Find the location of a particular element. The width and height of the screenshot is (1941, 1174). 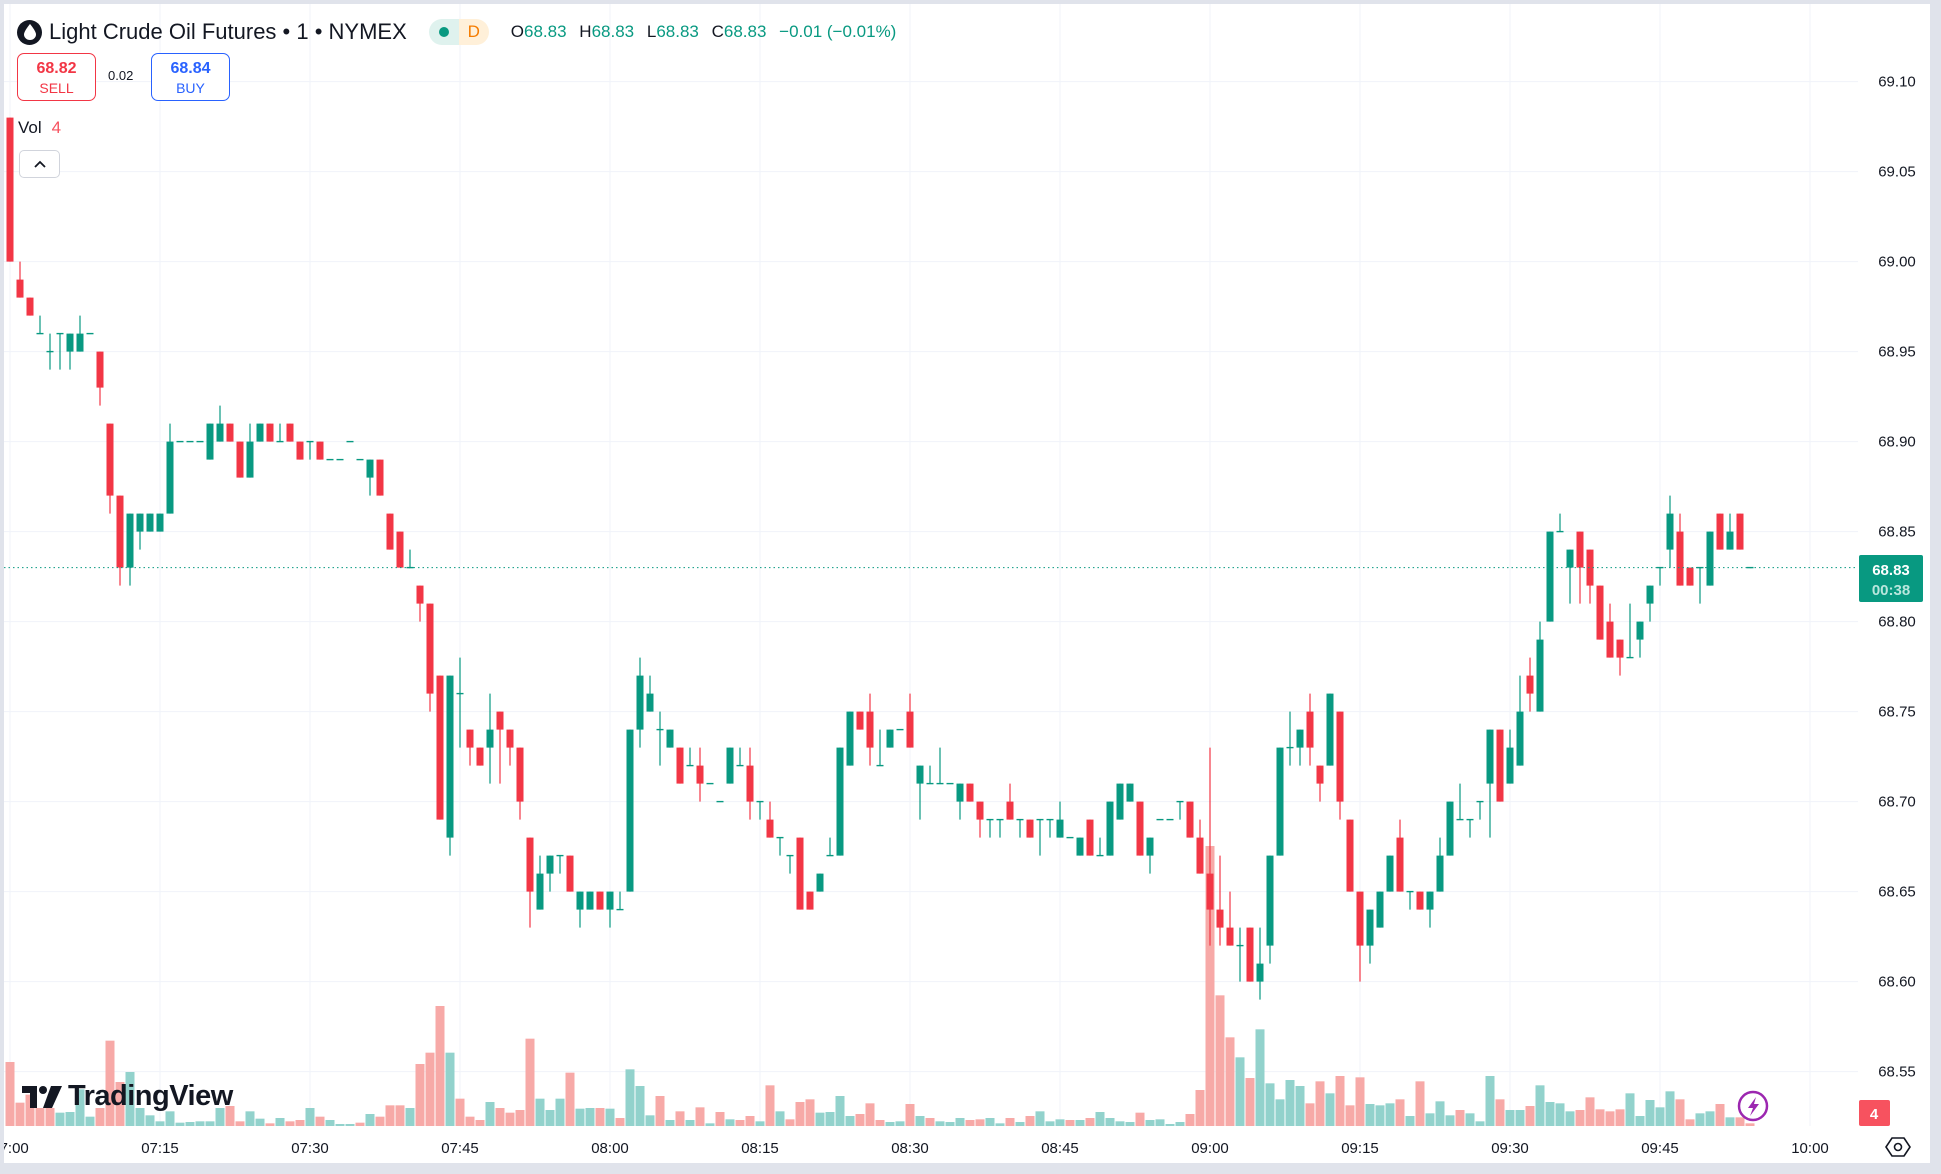

price-tick-label: 68.65 is located at coordinates (1897, 892).